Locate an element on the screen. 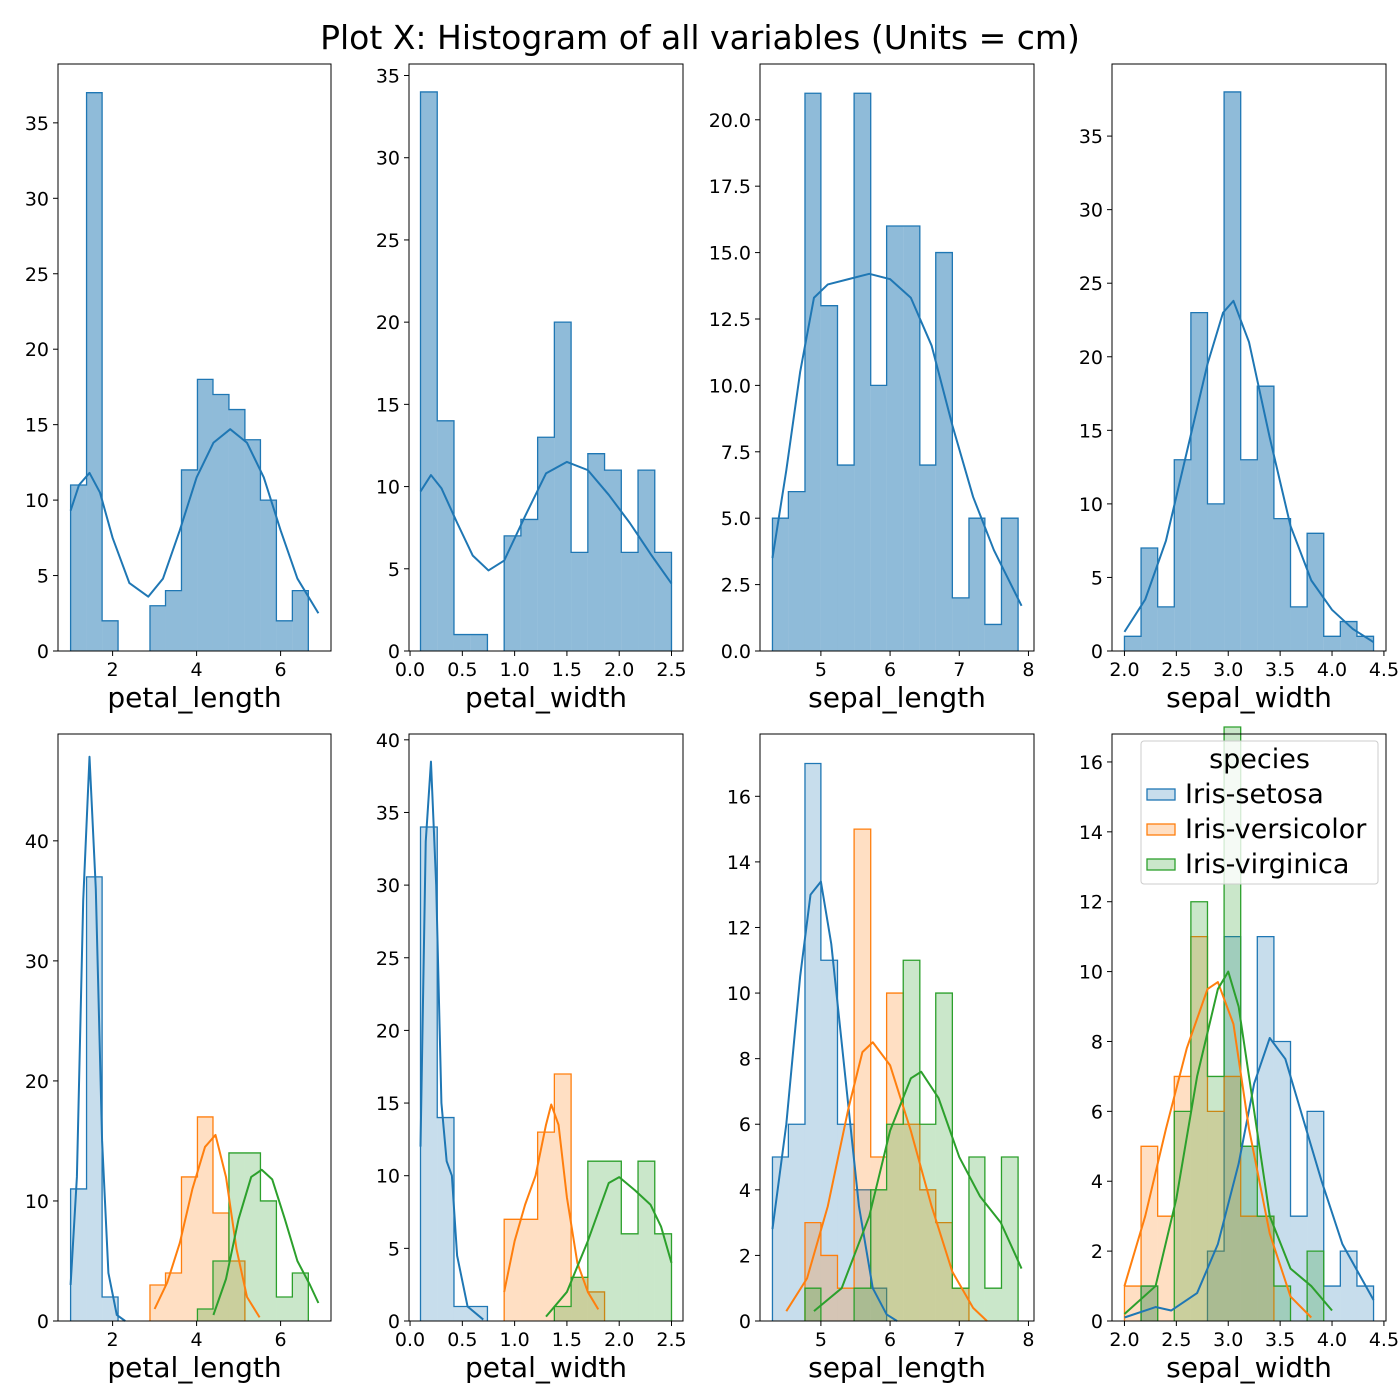  y-tick-label: 15 is located at coordinates (388, 405).